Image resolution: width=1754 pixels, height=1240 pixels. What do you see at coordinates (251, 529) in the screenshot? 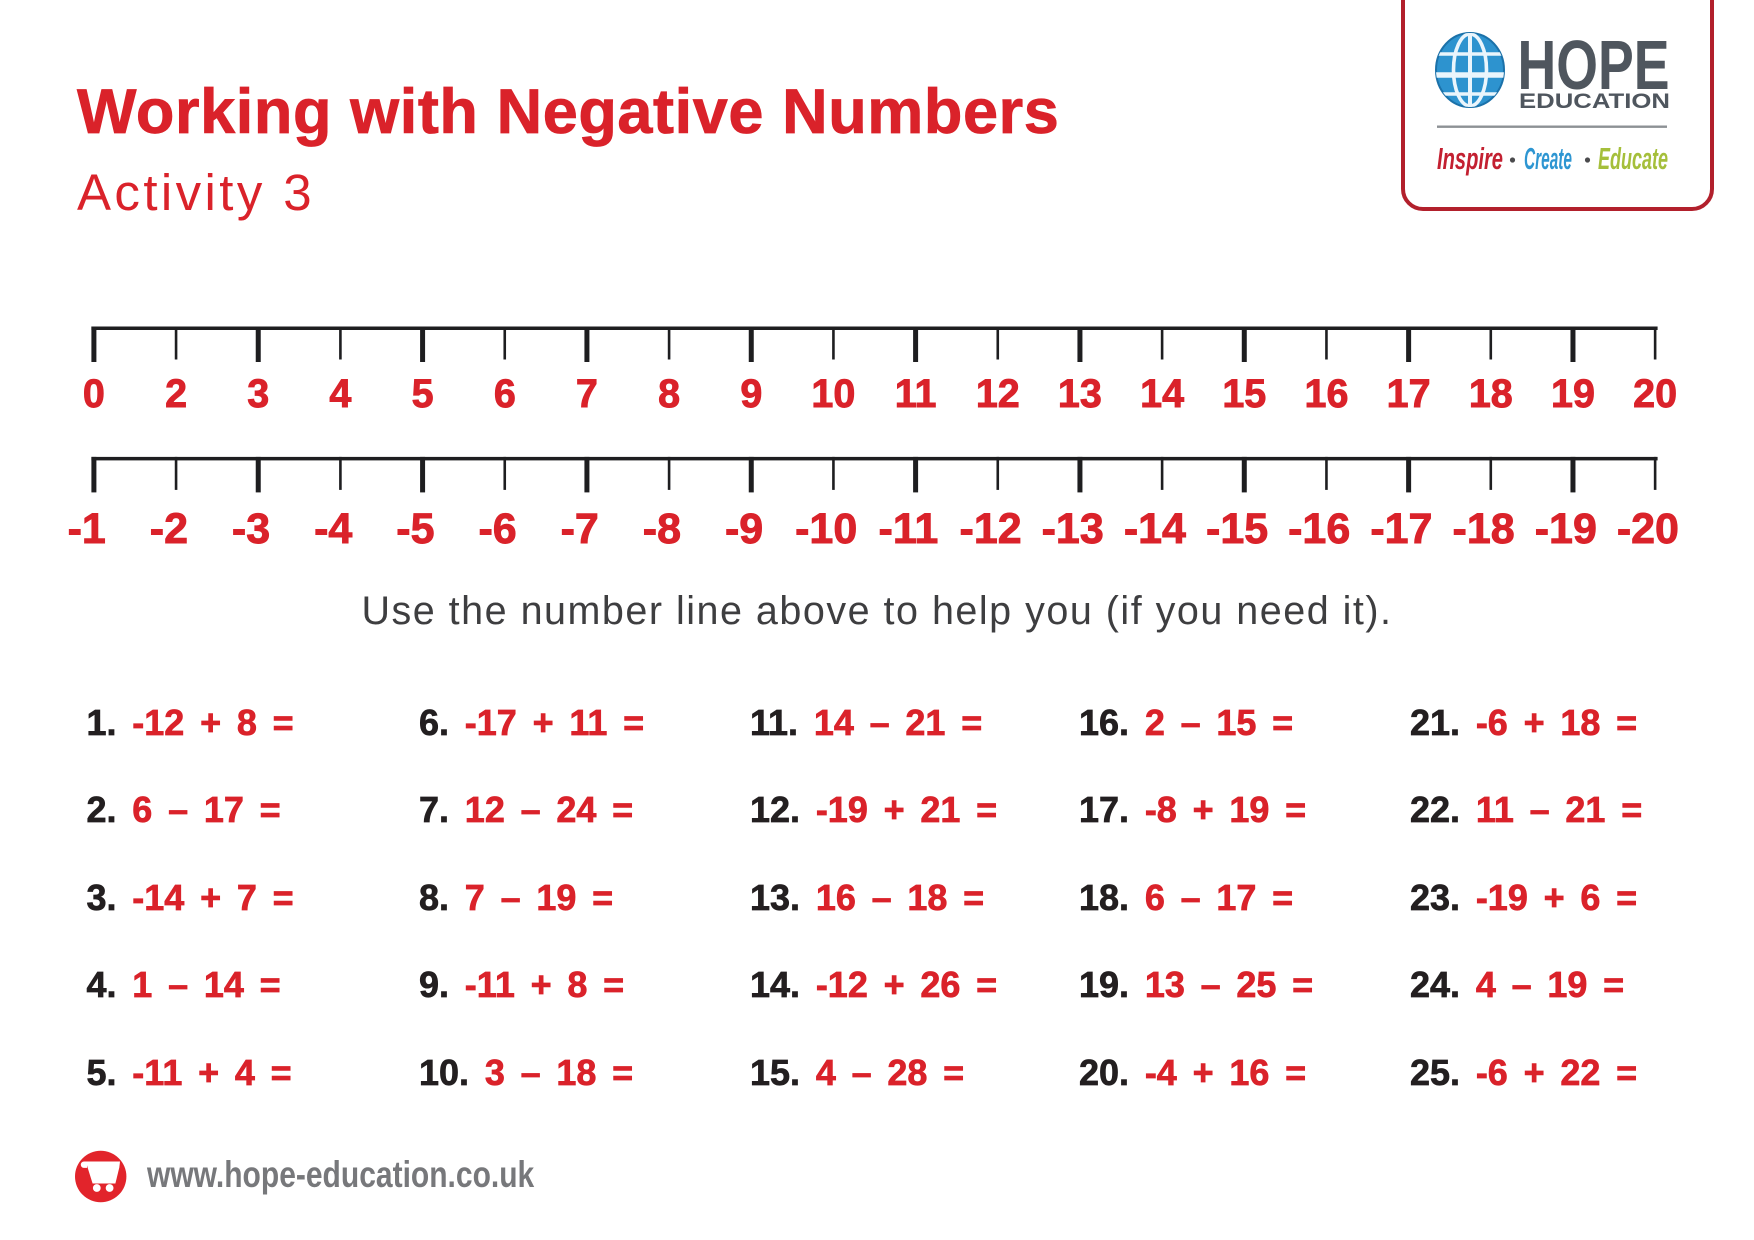
I see `svg-text: -3` at bounding box center [251, 529].